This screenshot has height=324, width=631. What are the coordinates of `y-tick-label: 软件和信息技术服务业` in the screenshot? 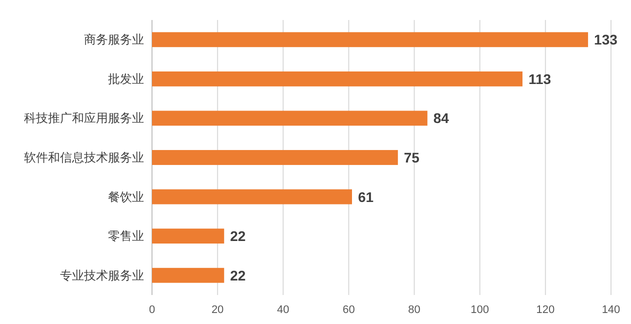 It's located at (84, 157).